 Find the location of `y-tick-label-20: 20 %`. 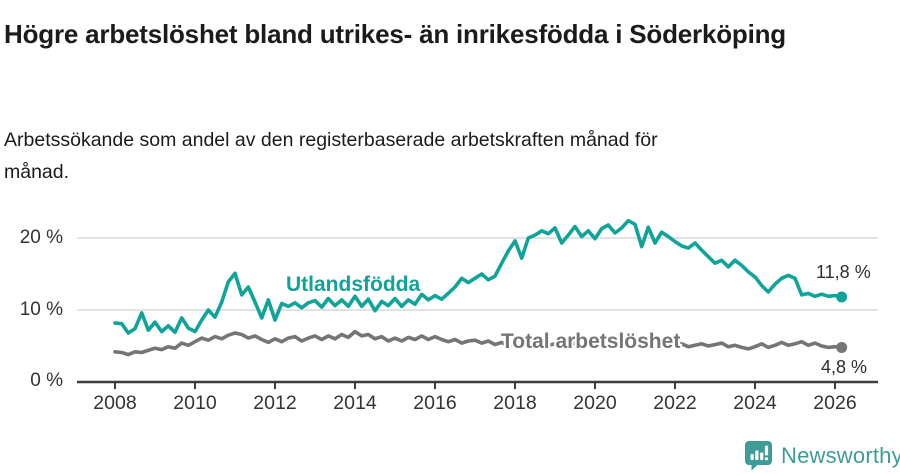

y-tick-label-20: 20 % is located at coordinates (41, 237).